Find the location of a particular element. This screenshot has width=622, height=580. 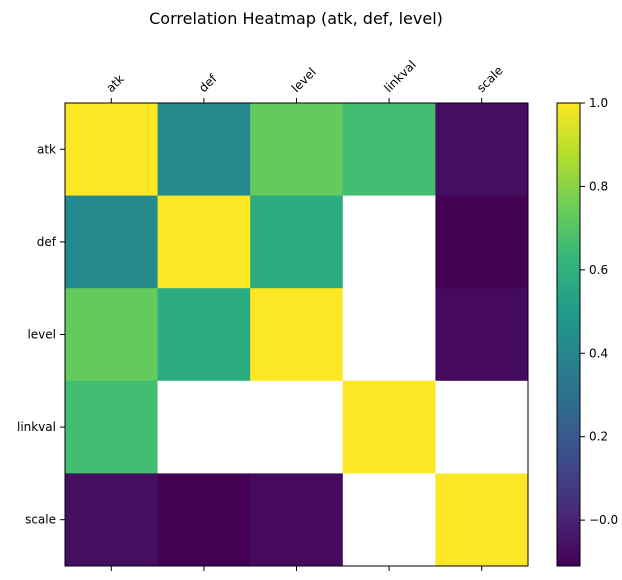

x-tick-label: level is located at coordinates (304, 80).